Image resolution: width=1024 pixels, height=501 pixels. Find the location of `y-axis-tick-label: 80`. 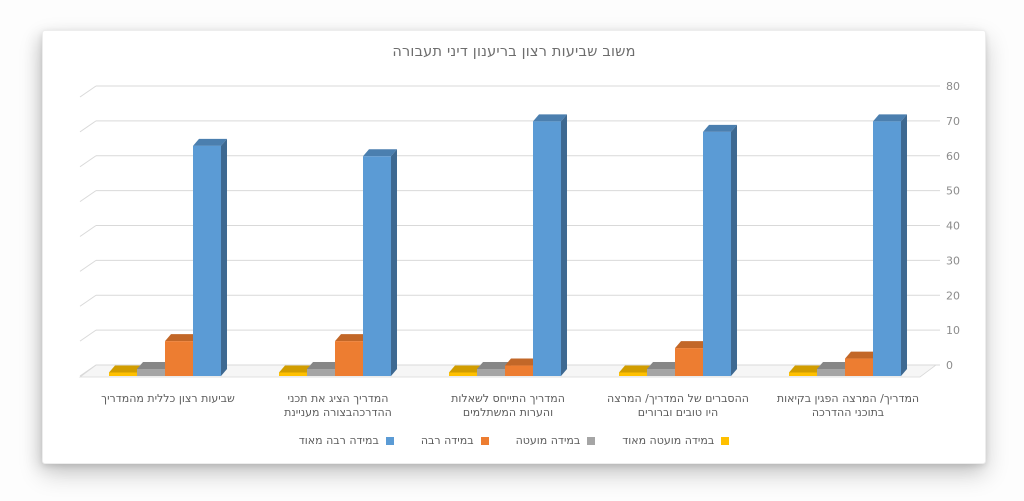

y-axis-tick-label: 80 is located at coordinates (953, 86).